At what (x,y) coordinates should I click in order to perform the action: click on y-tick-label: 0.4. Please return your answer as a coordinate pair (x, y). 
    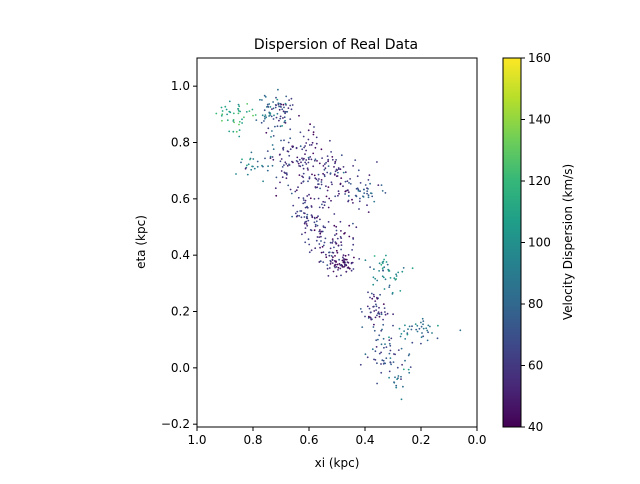
    Looking at the image, I should click on (180, 255).